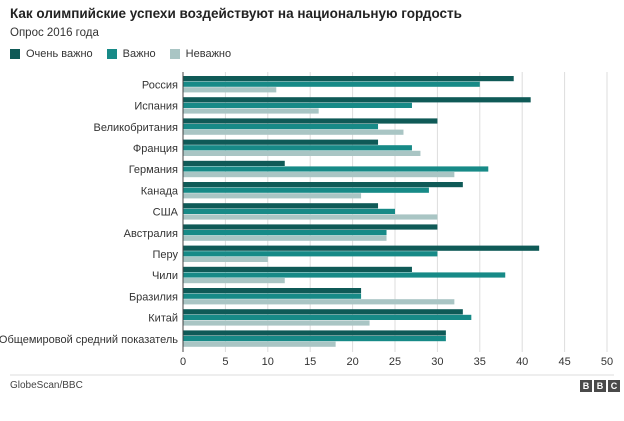 This screenshot has height=421, width=624. Describe the element at coordinates (437, 362) in the screenshot. I see `x-tick-label: 30` at that location.